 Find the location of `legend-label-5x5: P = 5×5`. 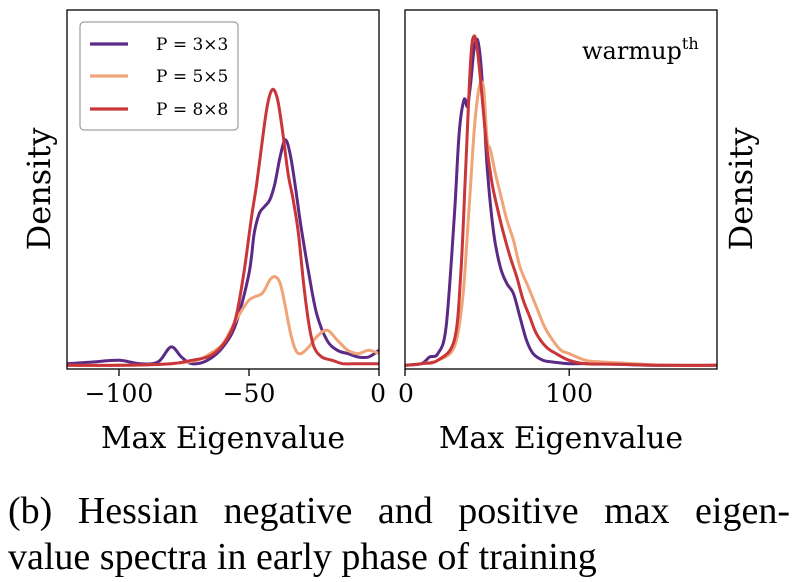

legend-label-5x5: P = 5×5 is located at coordinates (192, 77).